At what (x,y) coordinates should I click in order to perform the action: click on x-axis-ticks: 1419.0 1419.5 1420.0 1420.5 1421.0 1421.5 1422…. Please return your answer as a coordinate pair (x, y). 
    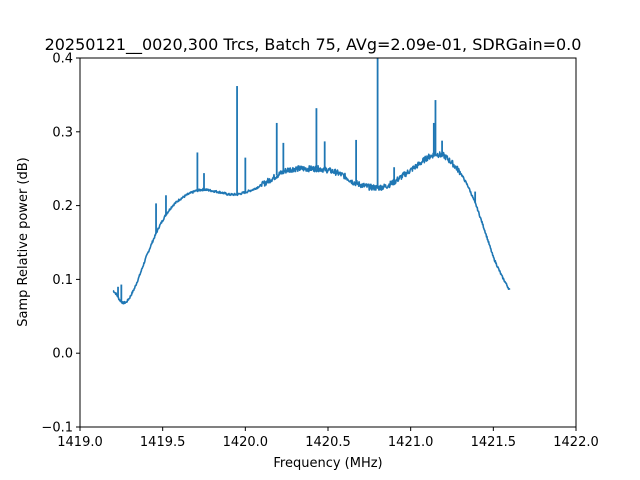
    Looking at the image, I should click on (328, 438).